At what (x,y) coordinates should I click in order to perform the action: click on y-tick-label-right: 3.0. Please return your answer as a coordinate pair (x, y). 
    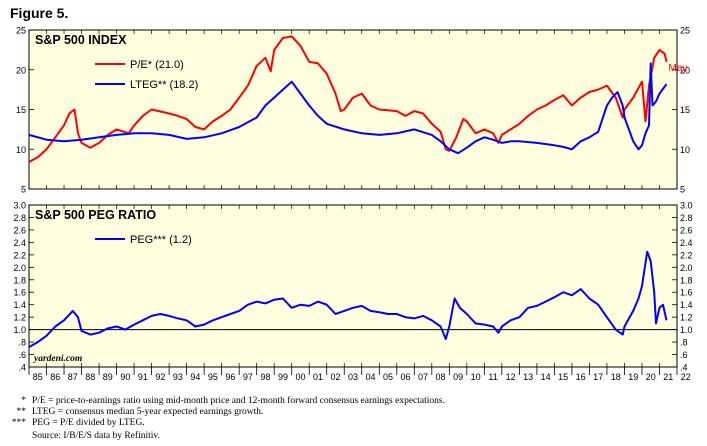
    Looking at the image, I should click on (686, 206).